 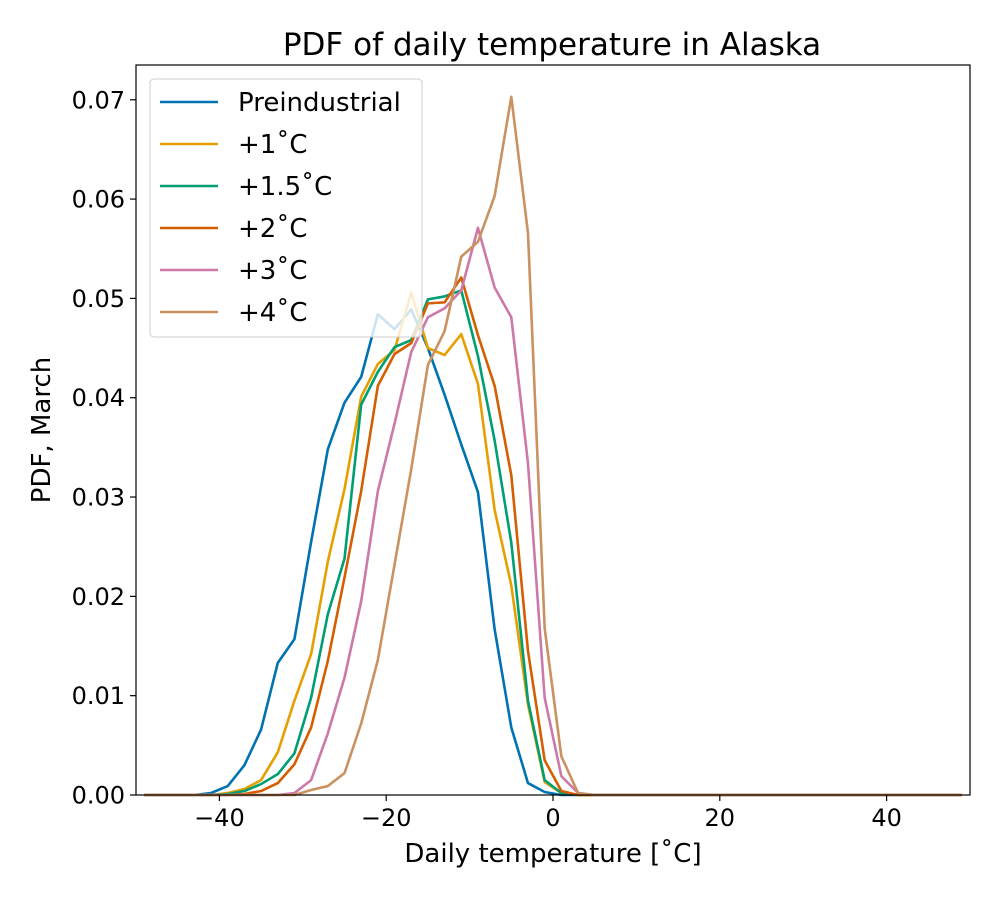 What do you see at coordinates (98, 100) in the screenshot?
I see `y-tick-label: 0.07` at bounding box center [98, 100].